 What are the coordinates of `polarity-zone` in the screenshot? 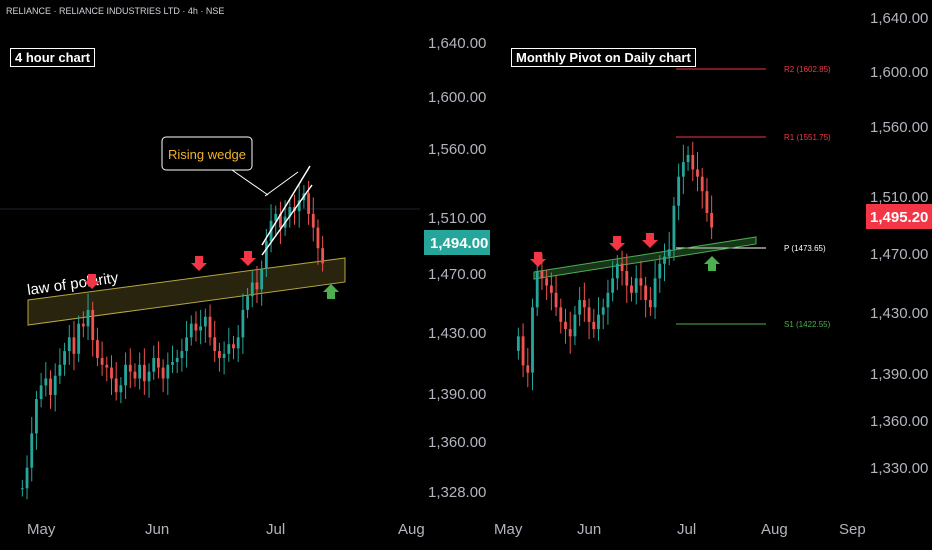 It's located at (186, 291).